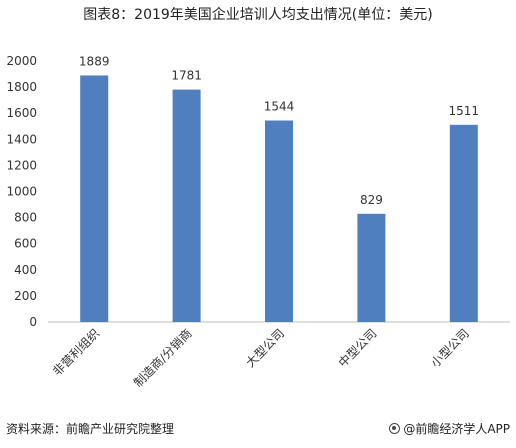 The height and width of the screenshot is (448, 516). I want to click on brand-label: @前瞻经济学人APP, so click(456, 429).